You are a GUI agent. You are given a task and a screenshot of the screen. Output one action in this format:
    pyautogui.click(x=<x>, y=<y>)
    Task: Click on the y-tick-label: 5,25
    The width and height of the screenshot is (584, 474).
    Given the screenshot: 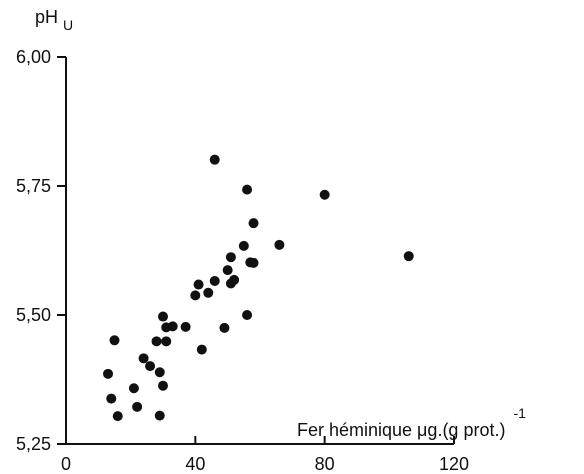 What is the action you would take?
    pyautogui.click(x=33, y=444)
    